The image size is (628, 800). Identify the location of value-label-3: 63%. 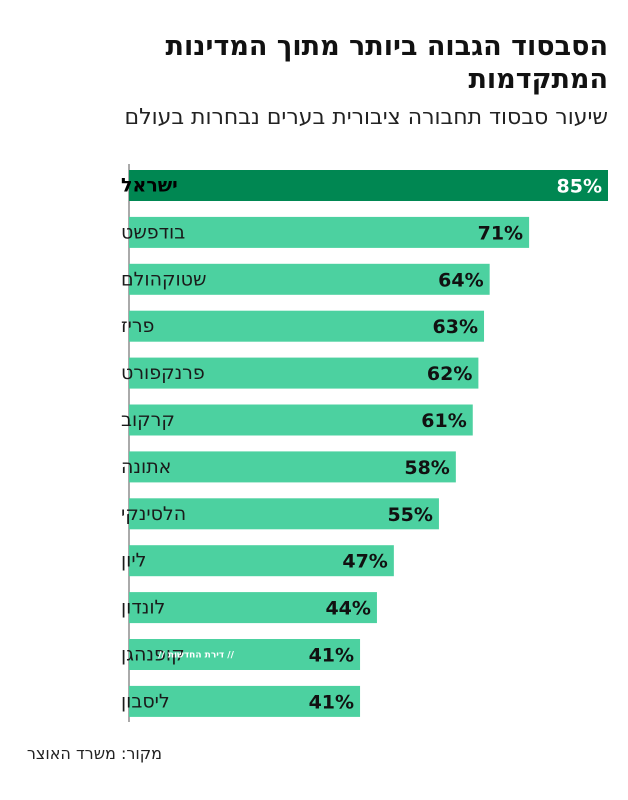
(455, 327).